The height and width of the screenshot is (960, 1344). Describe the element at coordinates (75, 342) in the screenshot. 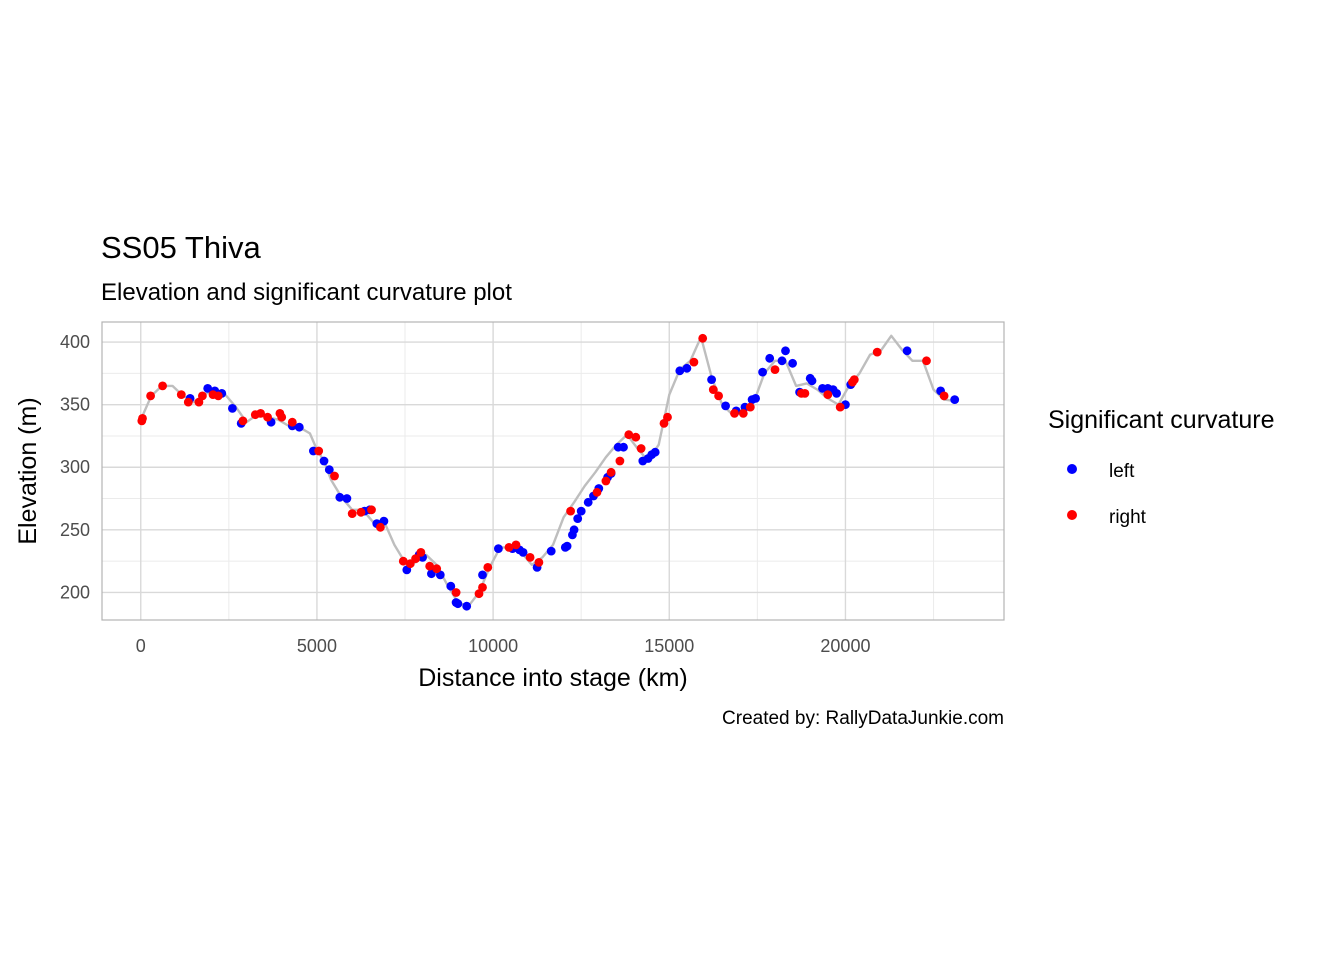

I see `y-tick-label: 400` at that location.